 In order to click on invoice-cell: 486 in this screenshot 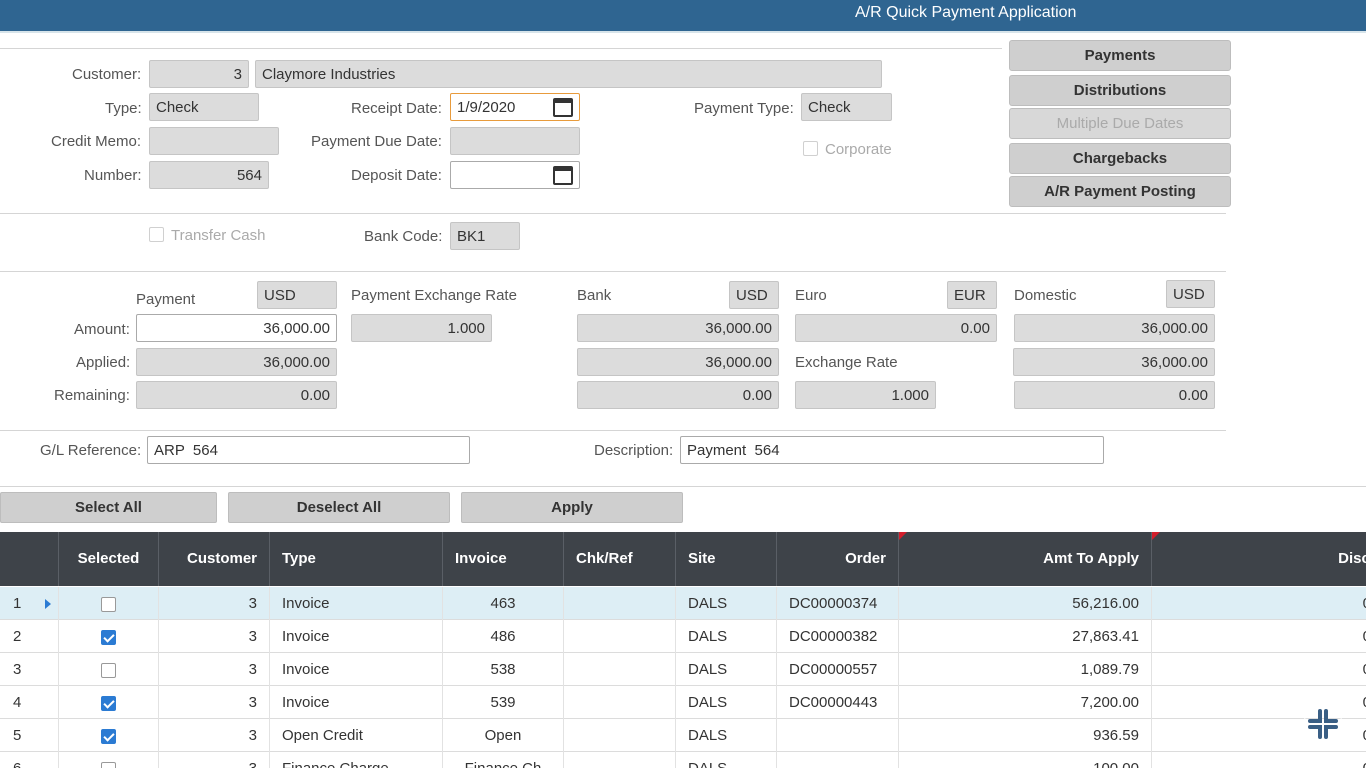, I will do `click(503, 636)`.